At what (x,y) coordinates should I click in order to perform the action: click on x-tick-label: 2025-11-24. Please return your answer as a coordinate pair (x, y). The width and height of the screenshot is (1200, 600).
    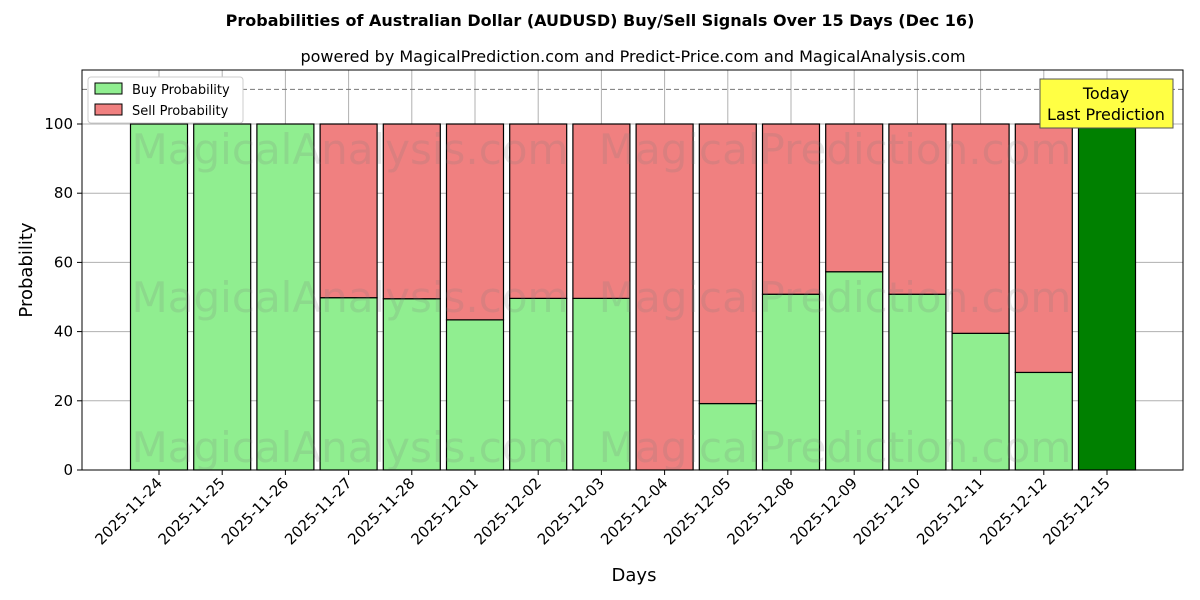
    Looking at the image, I should click on (128, 511).